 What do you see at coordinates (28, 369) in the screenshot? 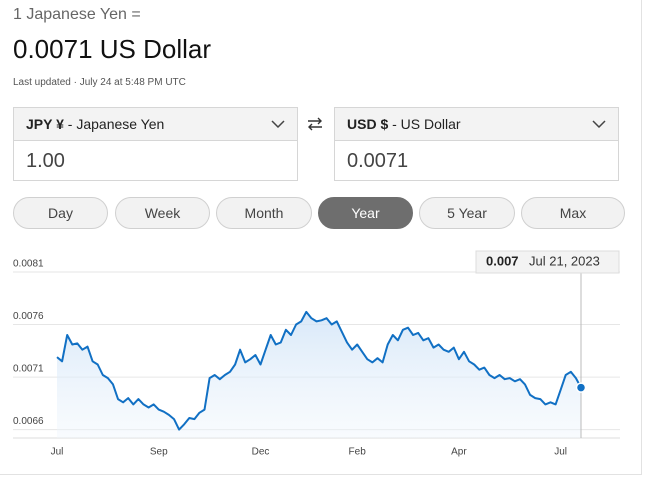
I see `y-tick-label: 0.0071` at bounding box center [28, 369].